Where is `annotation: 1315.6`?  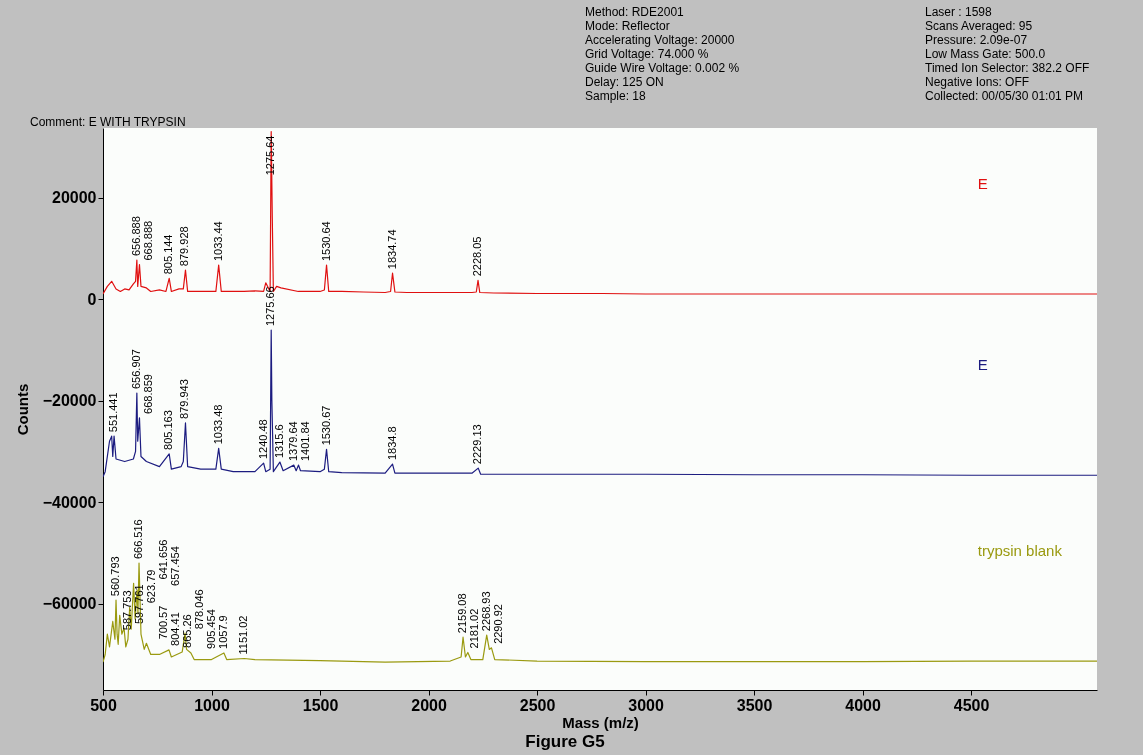 annotation: 1315.6 is located at coordinates (278, 441).